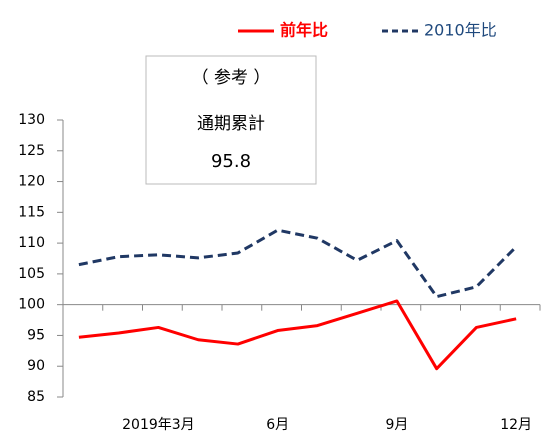 This screenshot has width=546, height=438. I want to click on x-tick-label: 12月, so click(516, 425).